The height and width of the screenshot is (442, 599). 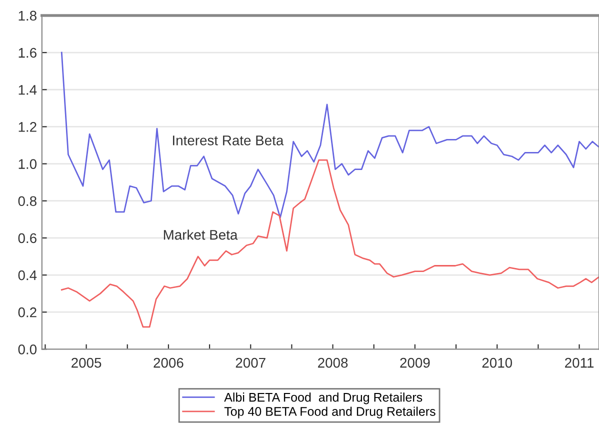 I want to click on x-tick-label: 2009, so click(x=415, y=363).